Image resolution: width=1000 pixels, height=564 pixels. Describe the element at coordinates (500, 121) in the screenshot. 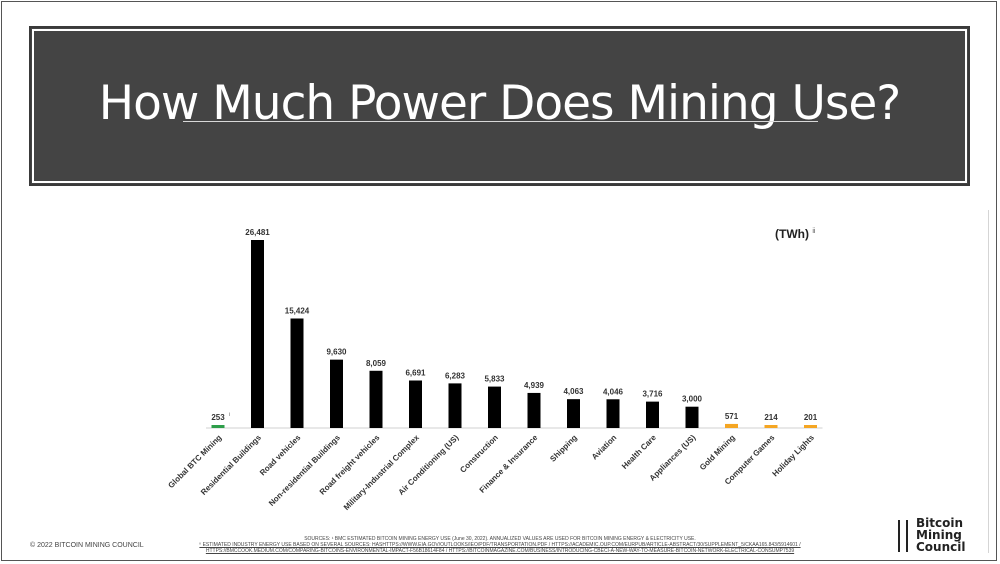

I see `title-underline` at that location.